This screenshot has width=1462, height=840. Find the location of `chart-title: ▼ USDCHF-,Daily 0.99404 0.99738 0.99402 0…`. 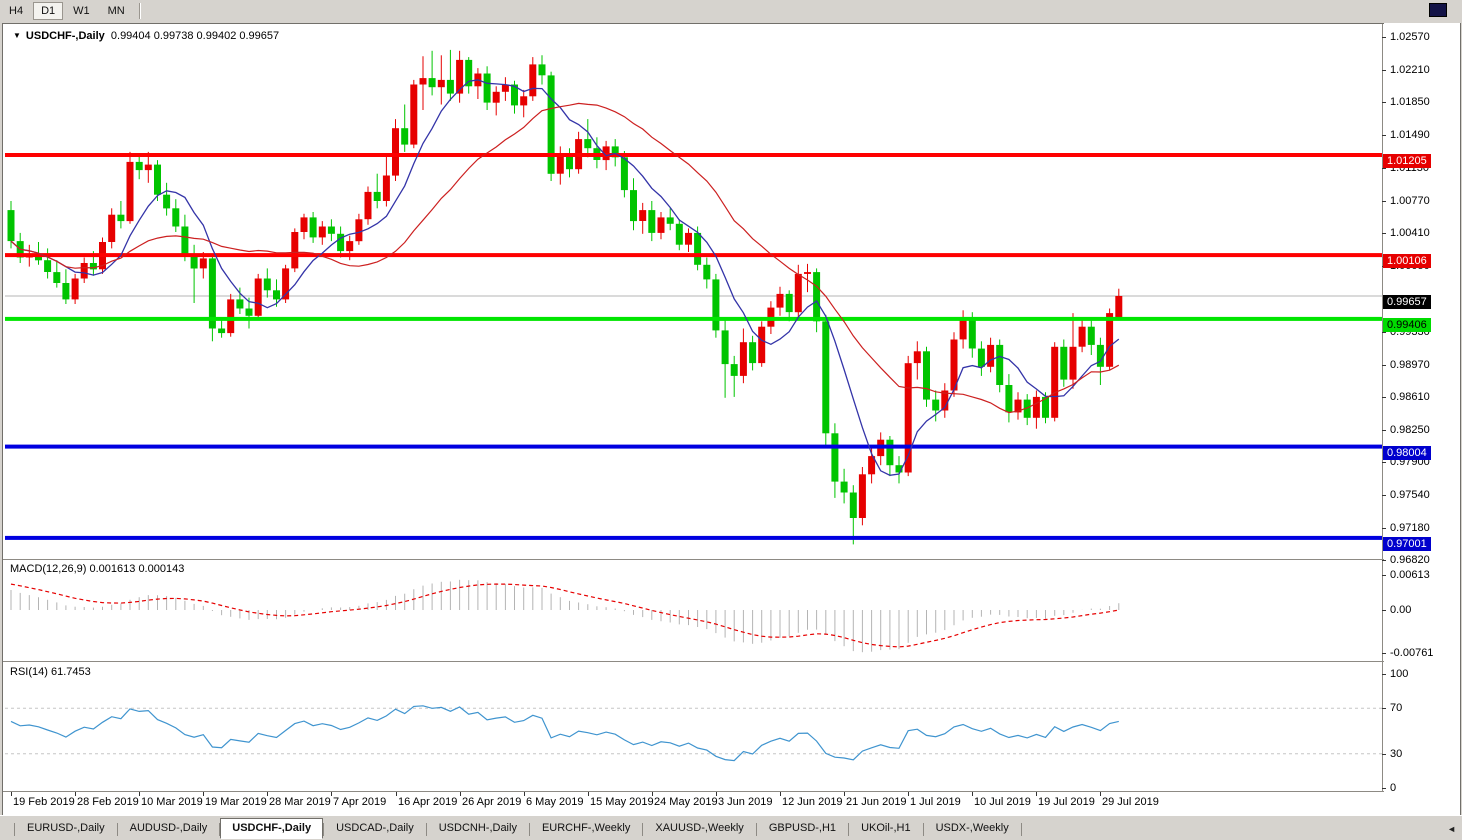

chart-title: ▼ USDCHF-,Daily 0.99404 0.99738 0.99402 0… is located at coordinates (146, 36).